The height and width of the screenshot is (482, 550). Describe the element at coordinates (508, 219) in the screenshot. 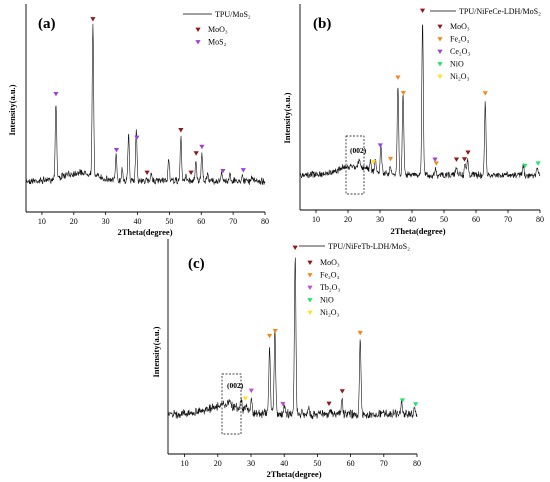

I see `x-tick-label-b: 70` at that location.